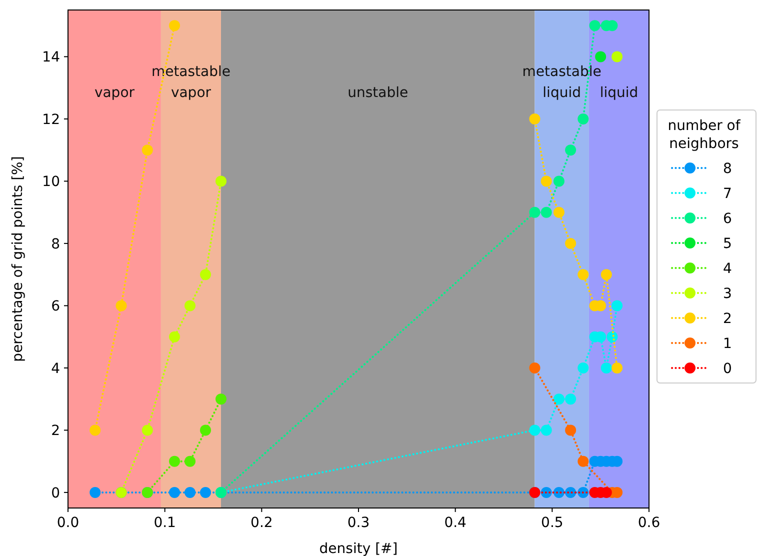 The width and height of the screenshot is (758, 556). What do you see at coordinates (455, 523) in the screenshot?
I see `x-tick-label: 0.4` at bounding box center [455, 523].